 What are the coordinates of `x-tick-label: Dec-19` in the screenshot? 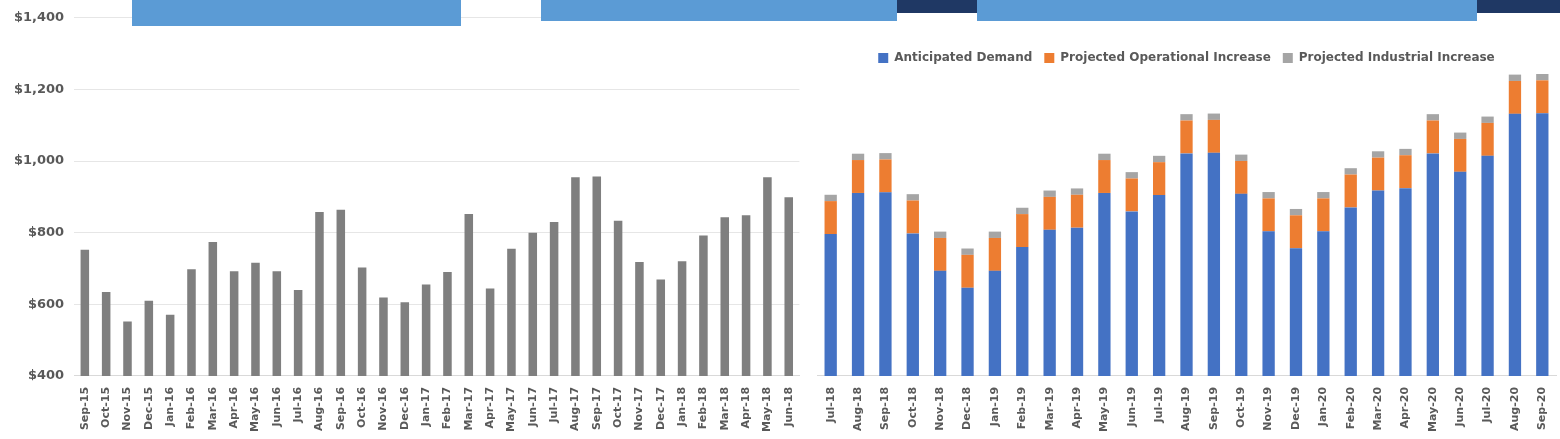 It's located at (1295, 408).